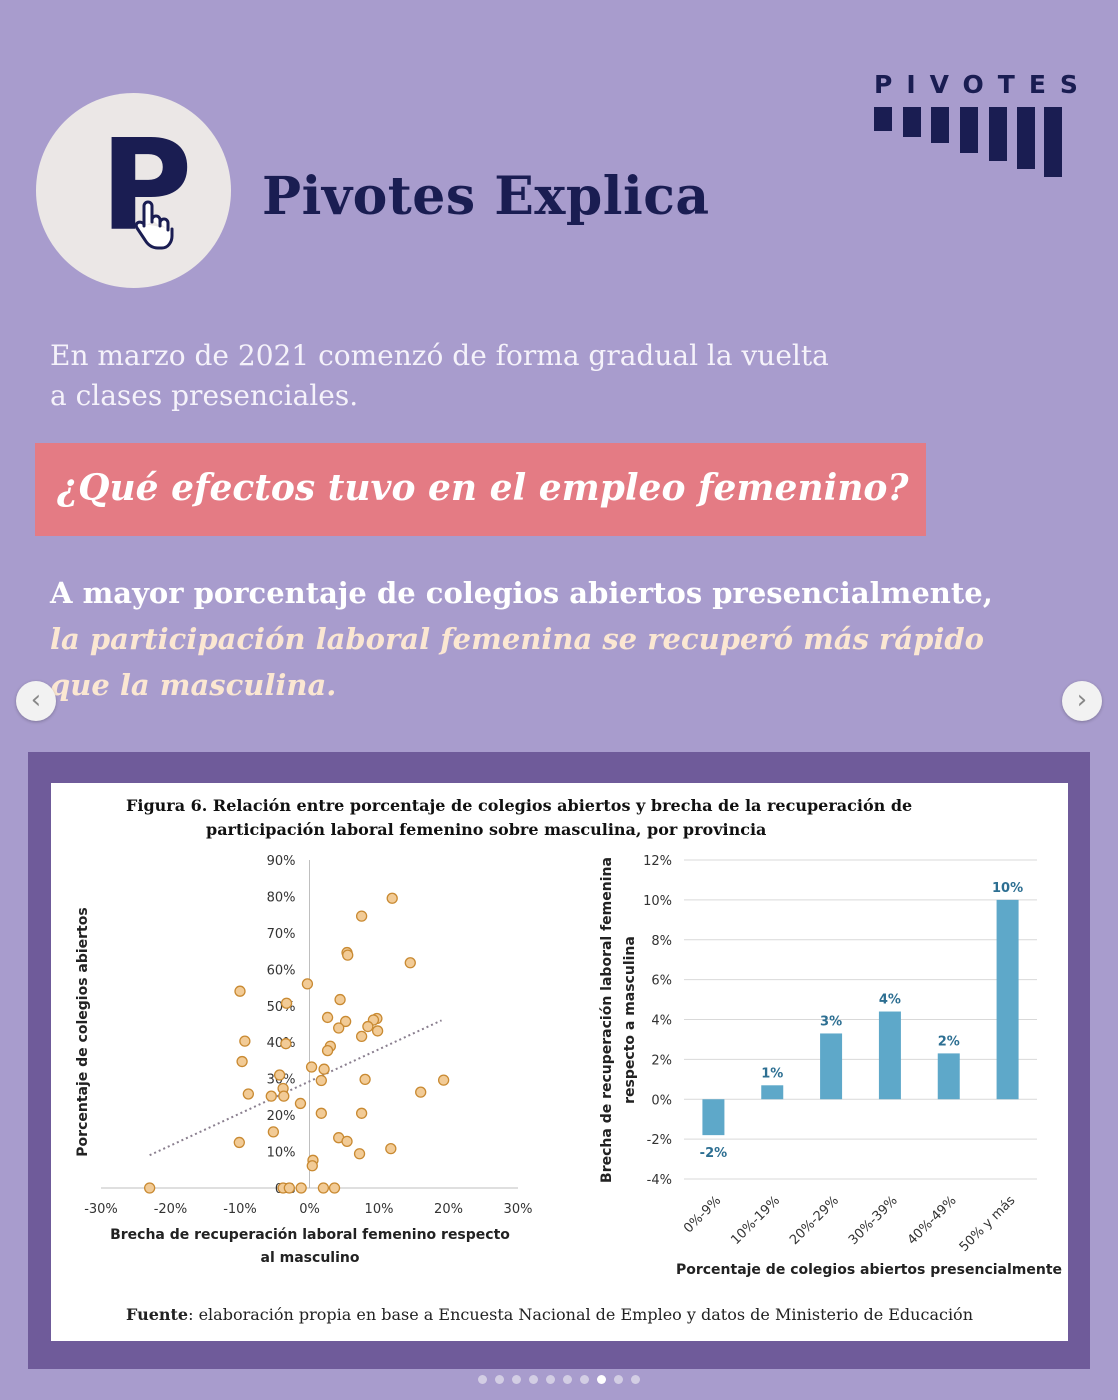 The width and height of the screenshot is (1118, 1400). I want to click on scatter-x-tick-label: 30%, so click(518, 1209).